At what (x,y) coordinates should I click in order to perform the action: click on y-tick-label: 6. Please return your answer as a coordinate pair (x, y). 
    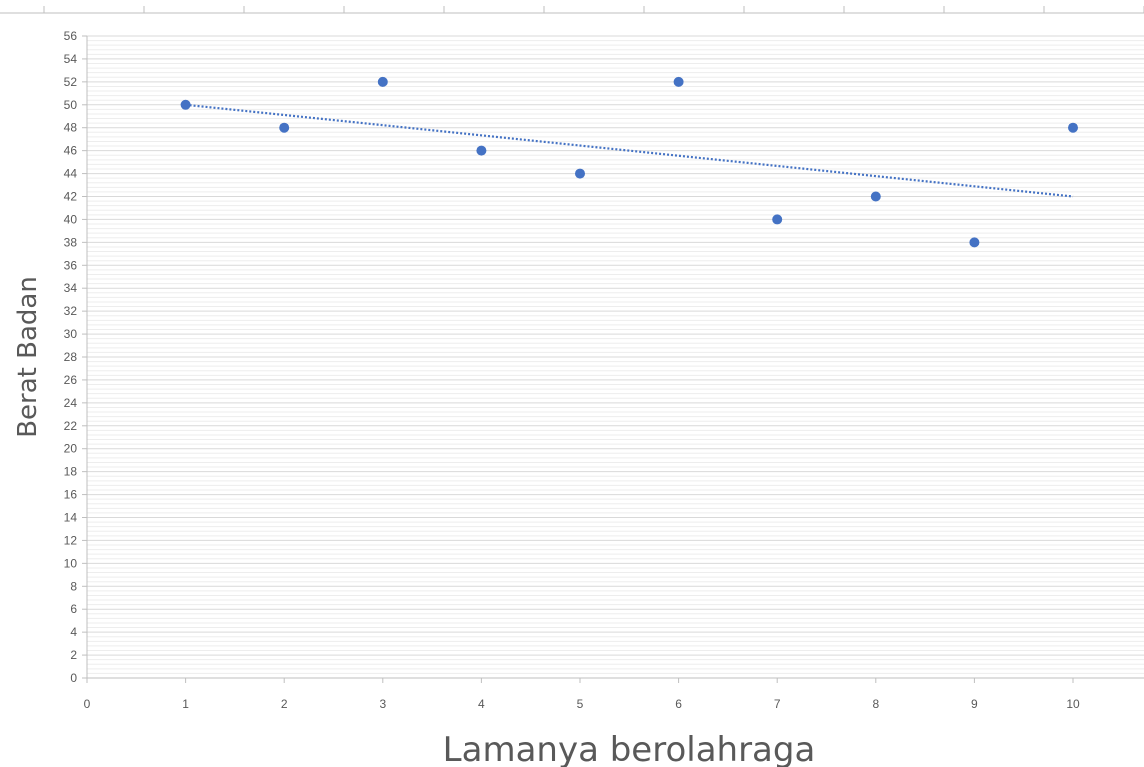
    Looking at the image, I should click on (73, 609).